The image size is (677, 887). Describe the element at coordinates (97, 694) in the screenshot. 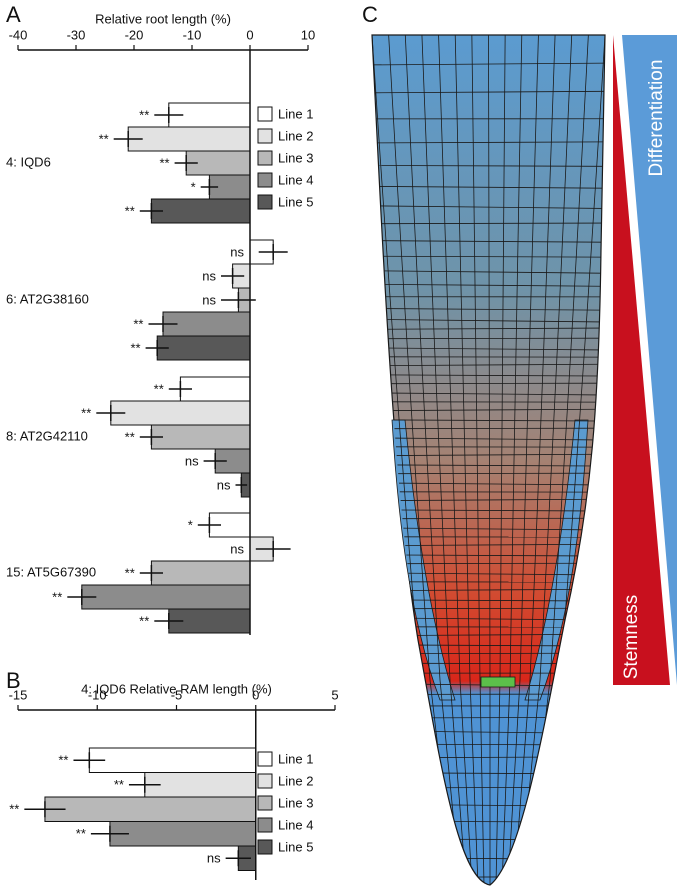

I see `x-tick-label: -10` at that location.